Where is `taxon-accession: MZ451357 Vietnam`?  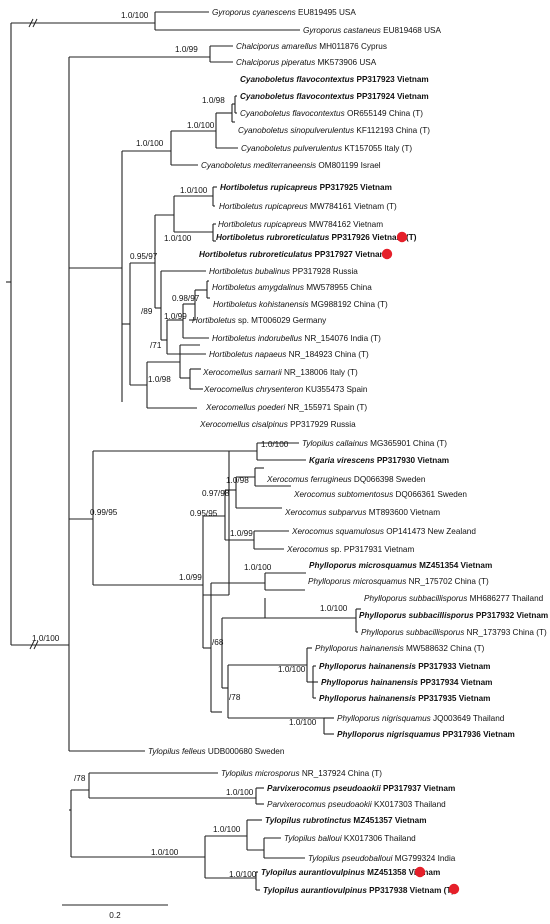
taxon-accession: MZ451357 Vietnam is located at coordinates (388, 820).